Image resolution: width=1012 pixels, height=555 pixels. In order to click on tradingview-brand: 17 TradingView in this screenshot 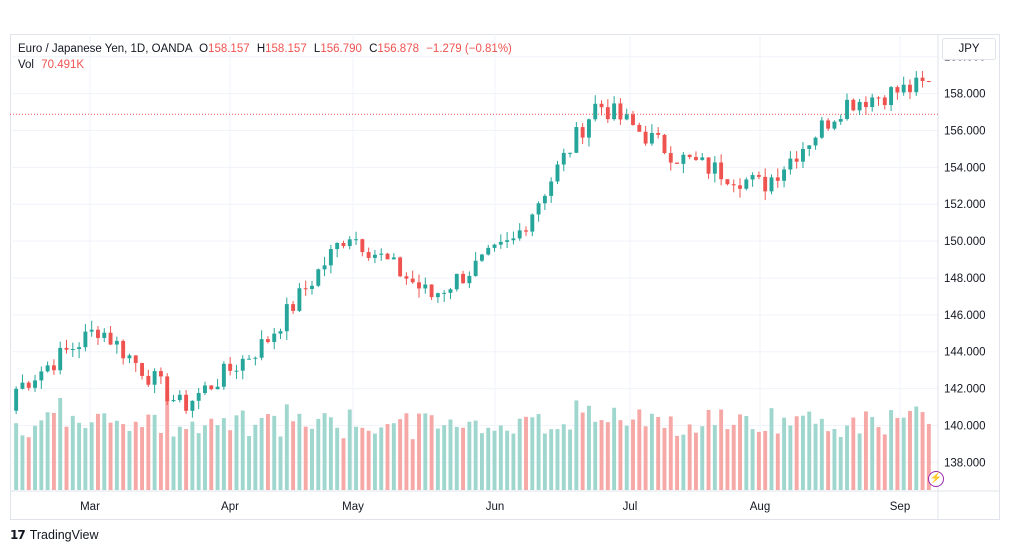, I will do `click(54, 535)`.